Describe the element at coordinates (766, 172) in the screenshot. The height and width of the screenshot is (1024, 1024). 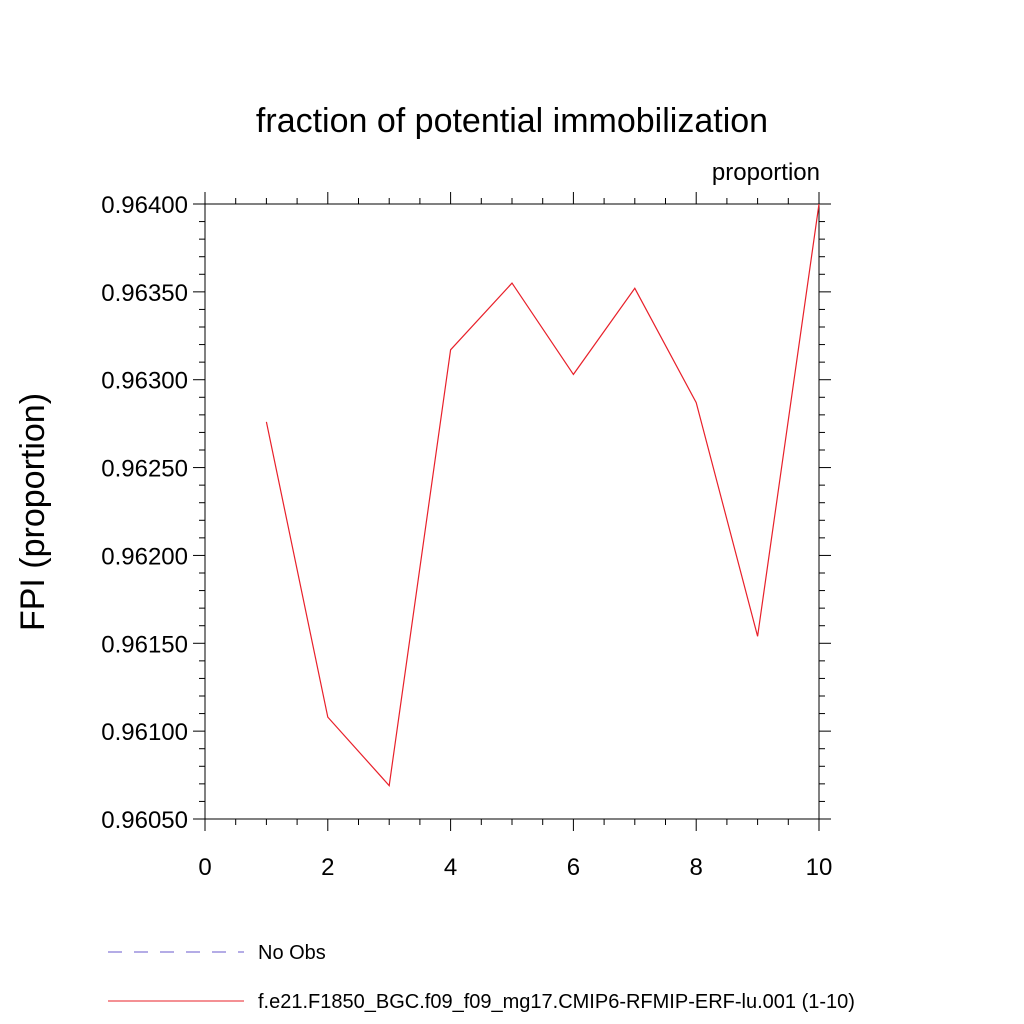
I see `units-label: proportion` at that location.